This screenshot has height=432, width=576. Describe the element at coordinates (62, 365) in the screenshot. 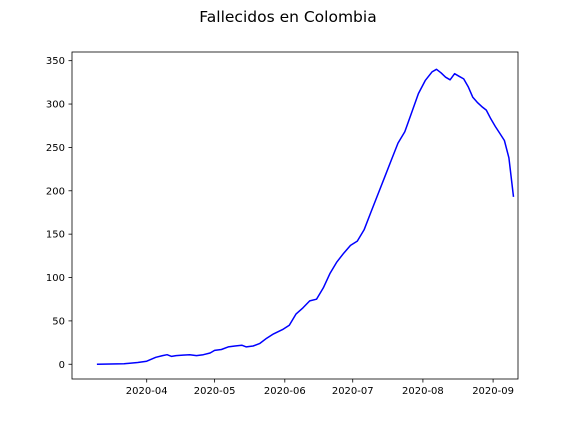

I see `y-tick-label: 0` at that location.